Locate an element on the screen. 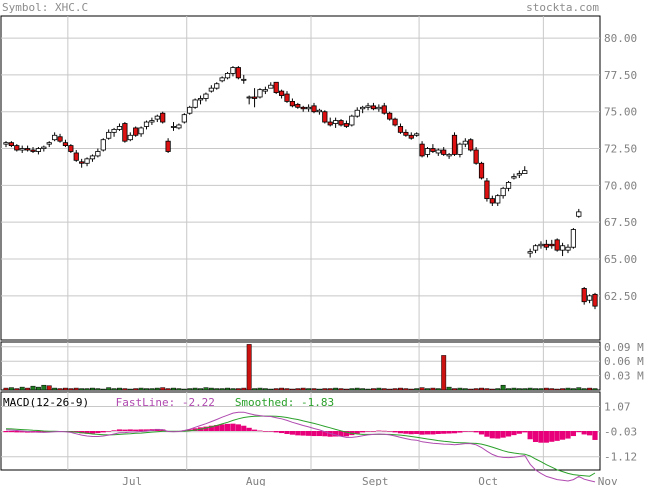  macd-frame is located at coordinates (300, 431).